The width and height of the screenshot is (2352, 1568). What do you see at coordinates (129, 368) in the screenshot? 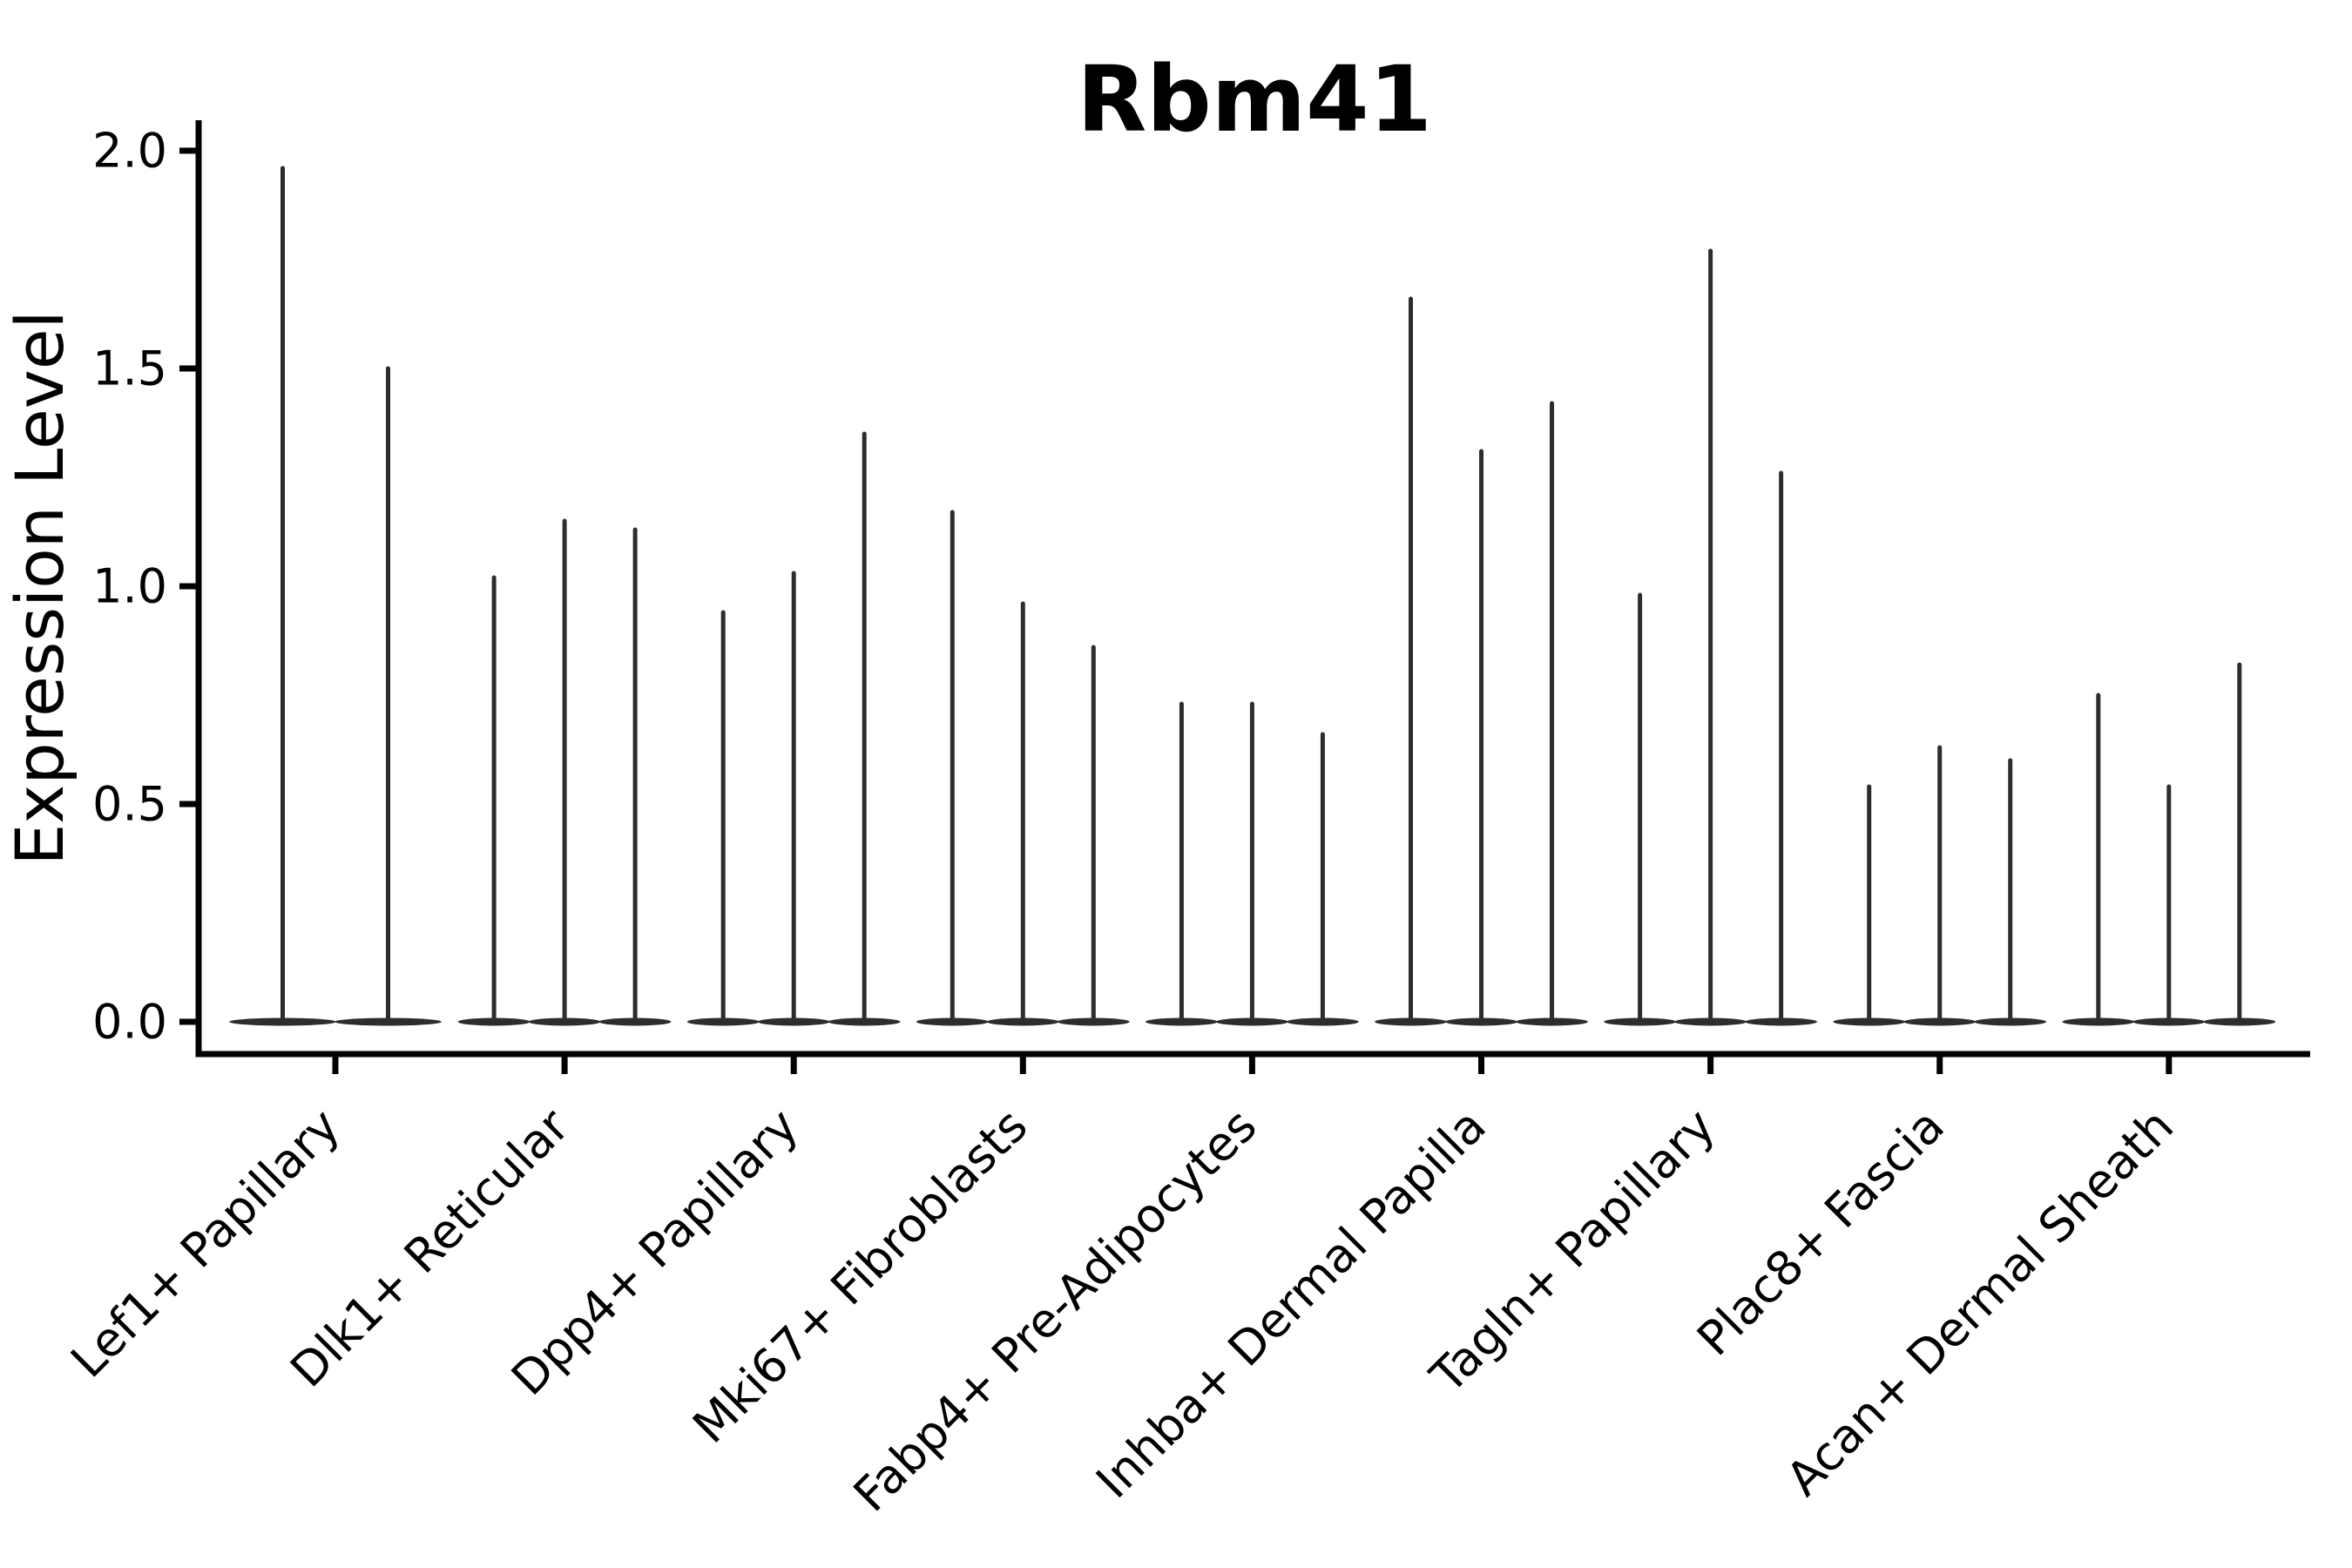
I see `y-tick-label: 1.5` at bounding box center [129, 368].